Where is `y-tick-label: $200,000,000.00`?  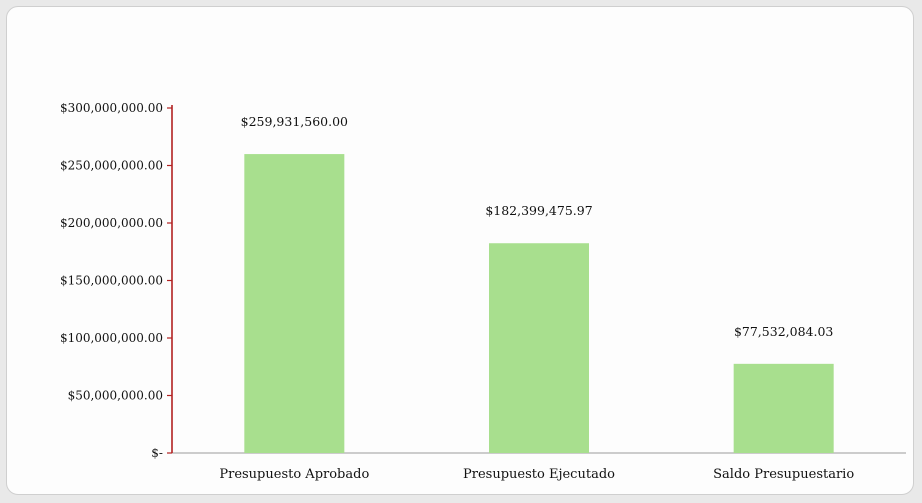 y-tick-label: $200,000,000.00 is located at coordinates (111, 223).